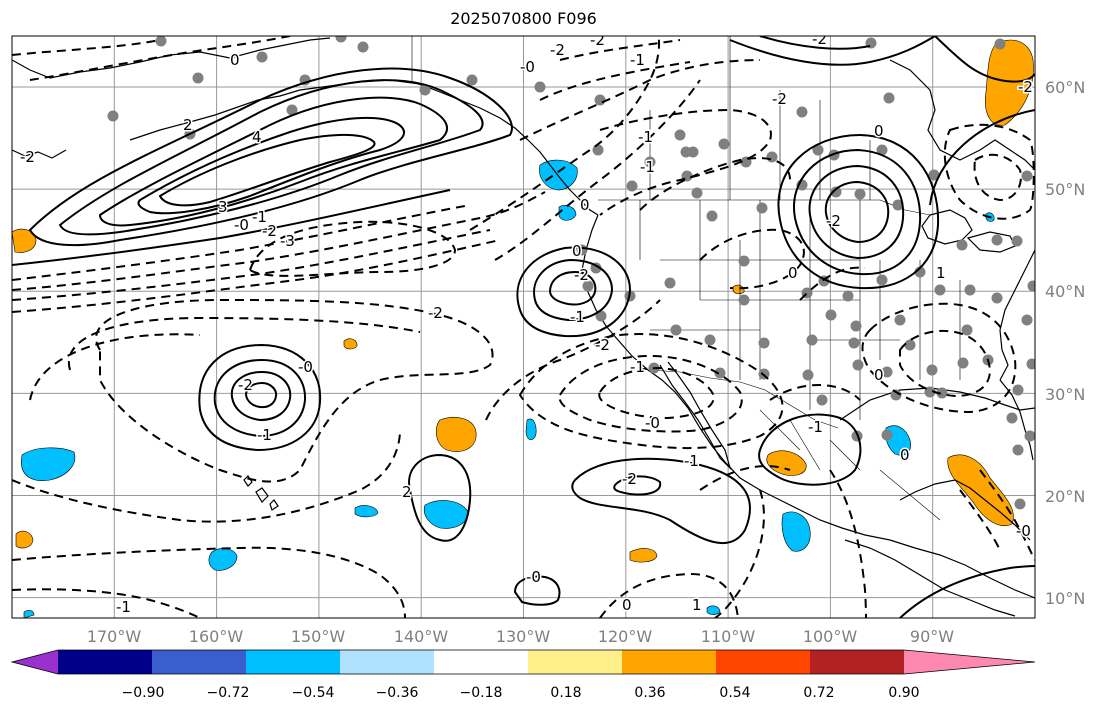  Describe the element at coordinates (800, 310) in the screenshot. I see `state-borders` at that location.